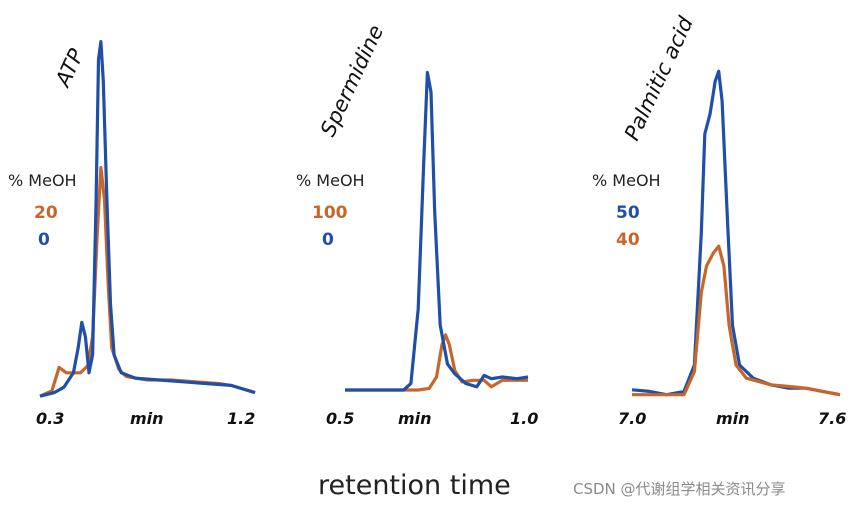 Image resolution: width=860 pixels, height=506 pixels. I want to click on legend-entry-atp-20: 20, so click(46, 213).